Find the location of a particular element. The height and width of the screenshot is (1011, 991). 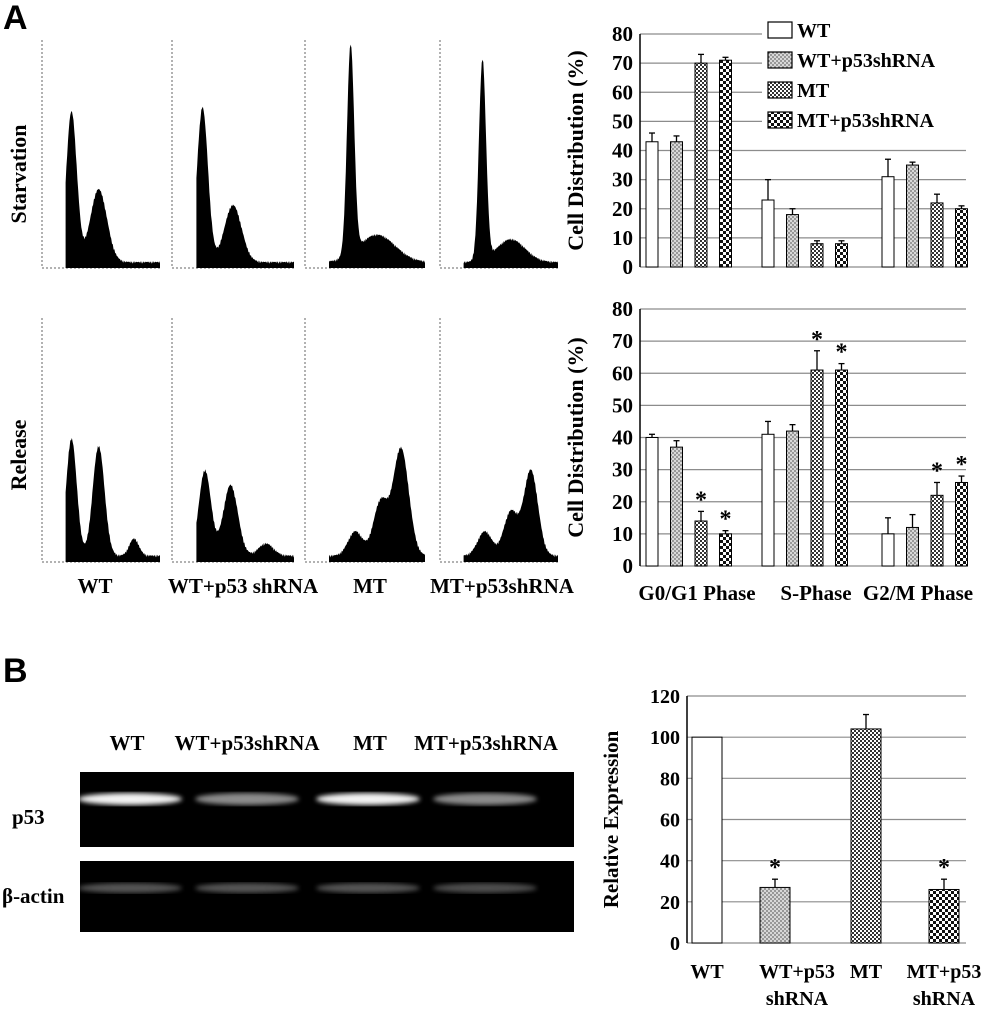

gel-band-label-actin: β-actin is located at coordinates (33, 896).